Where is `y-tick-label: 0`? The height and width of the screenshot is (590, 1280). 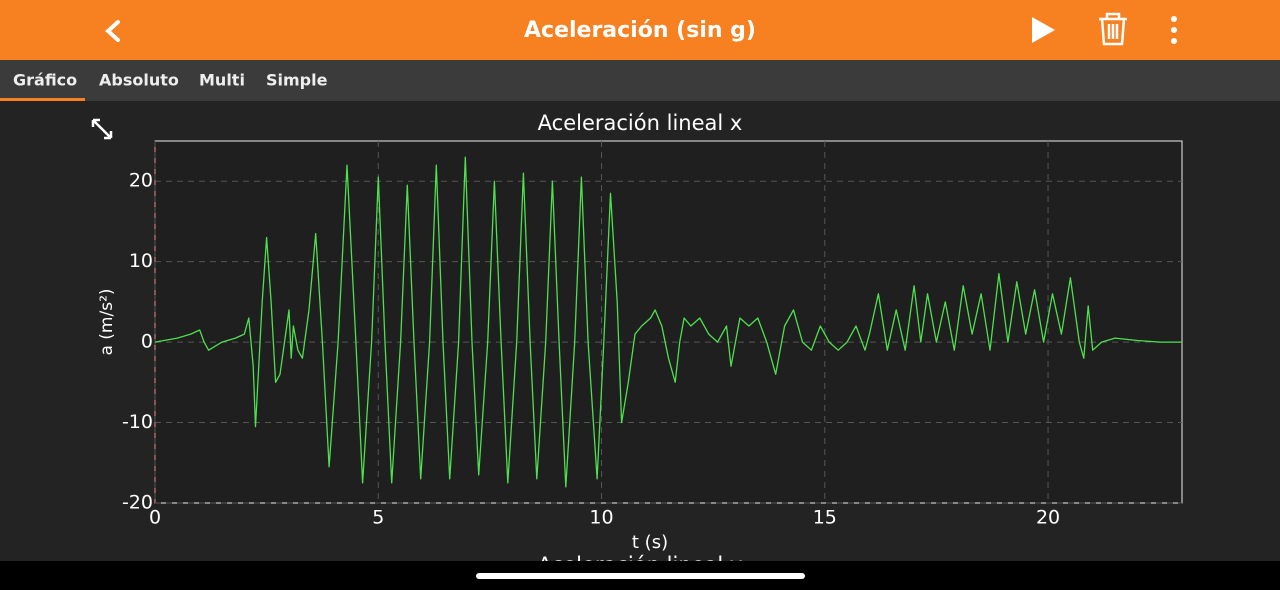 y-tick-label: 0 is located at coordinates (147, 342).